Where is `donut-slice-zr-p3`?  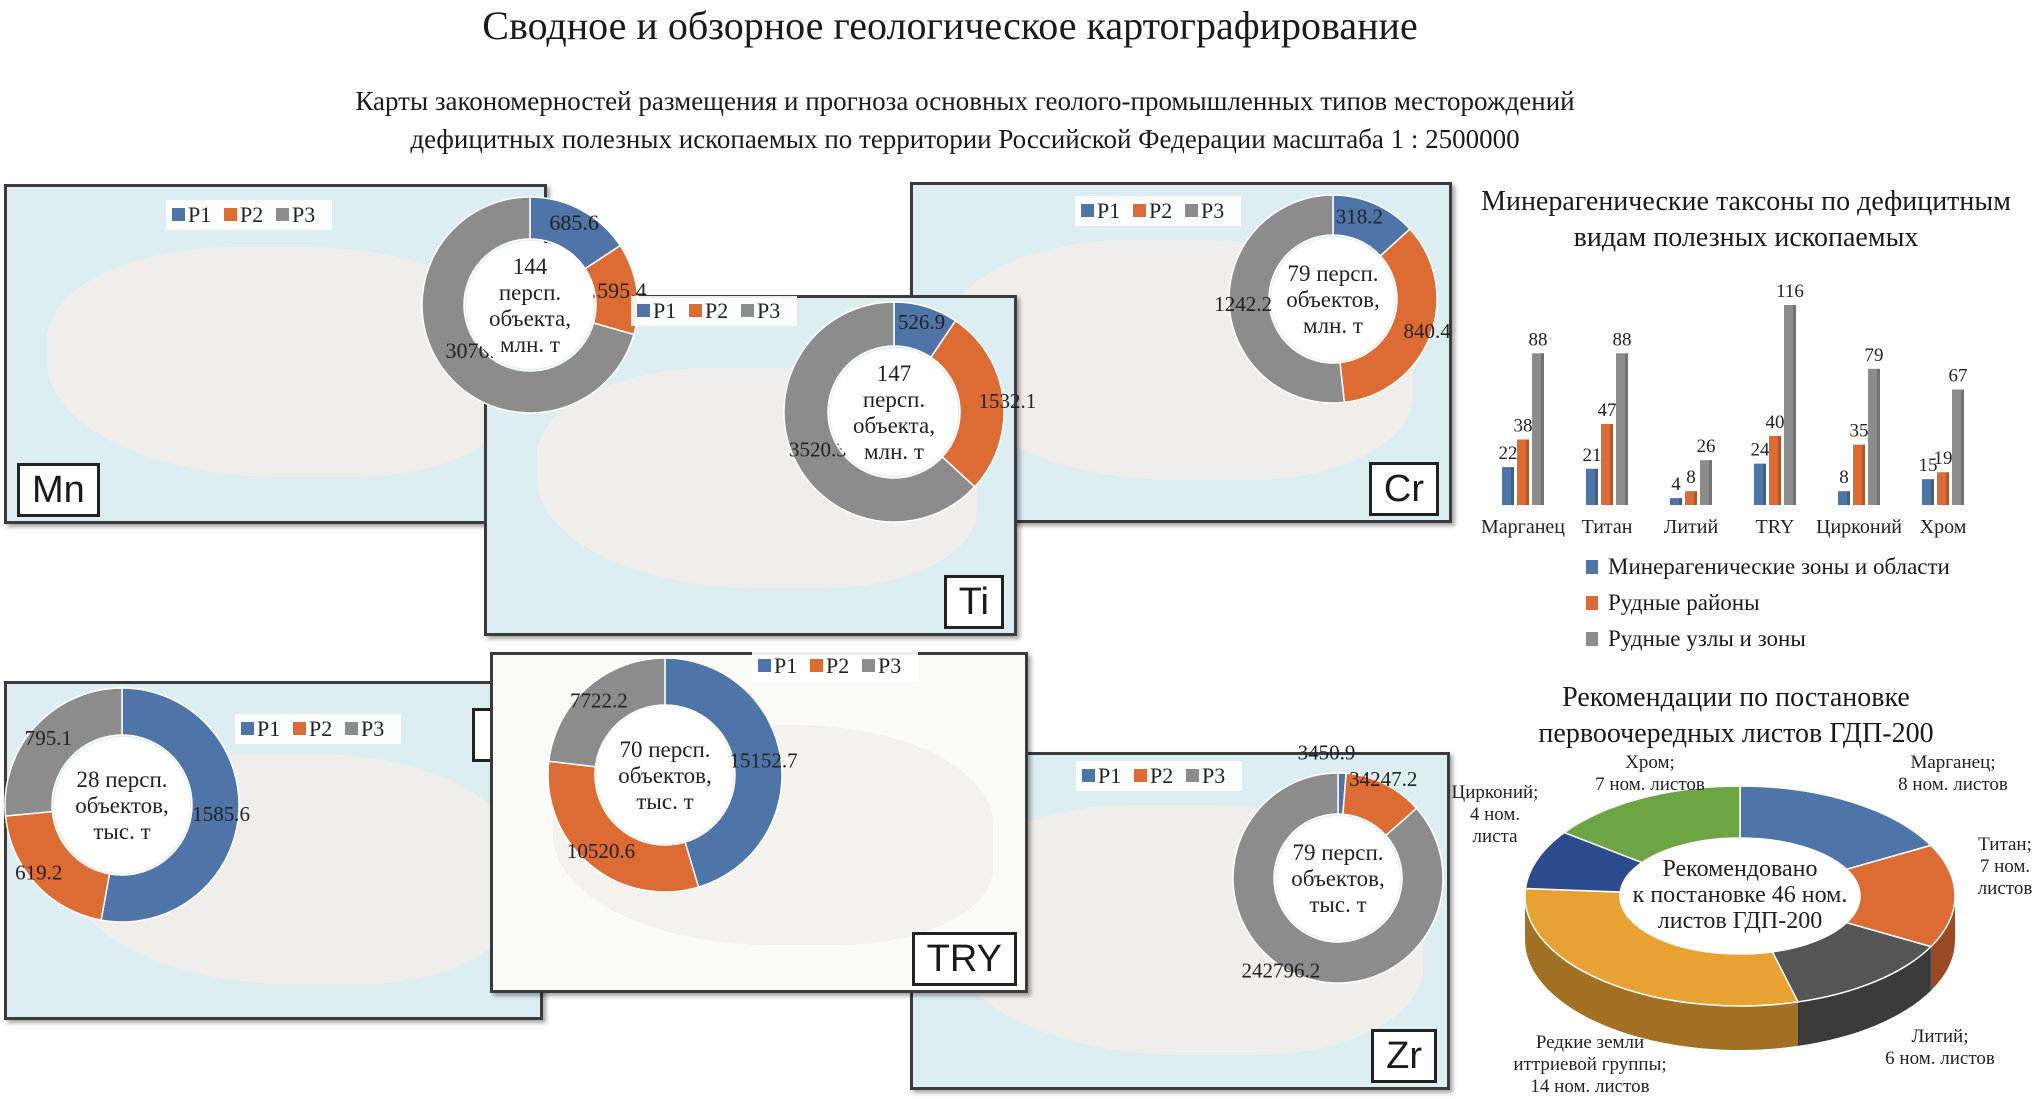
donut-slice-zr-p3 is located at coordinates (1338, 878).